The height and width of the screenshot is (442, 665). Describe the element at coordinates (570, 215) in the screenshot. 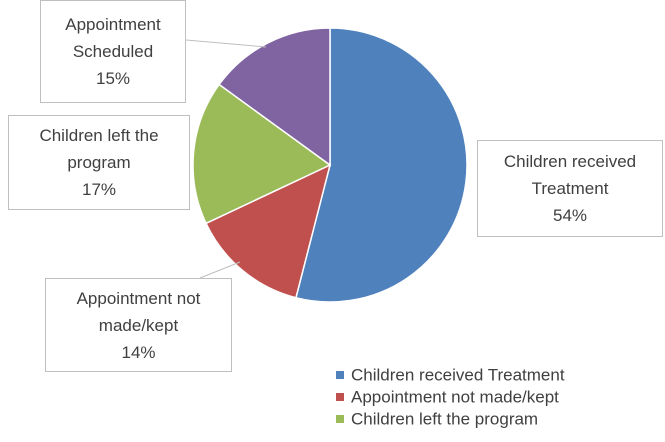

I see `data-label-value: 54%` at that location.